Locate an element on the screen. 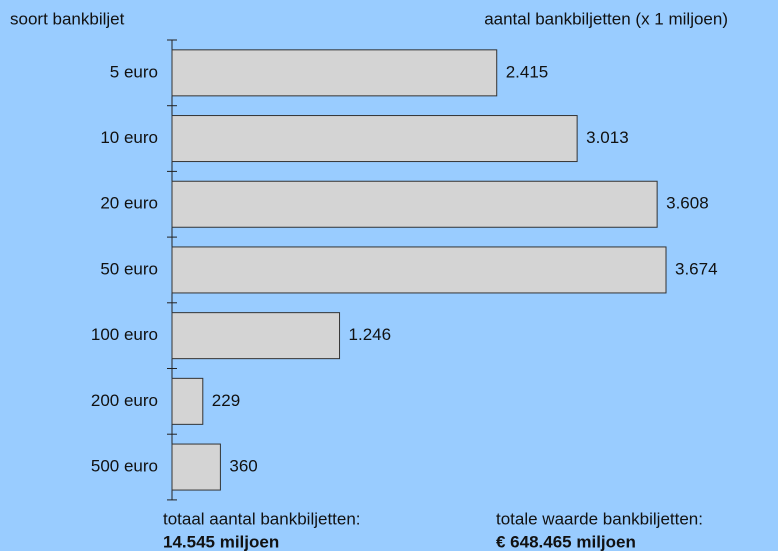 Image resolution: width=778 pixels, height=551 pixels. y-axis-label: soort bankbiljet is located at coordinates (67, 18).